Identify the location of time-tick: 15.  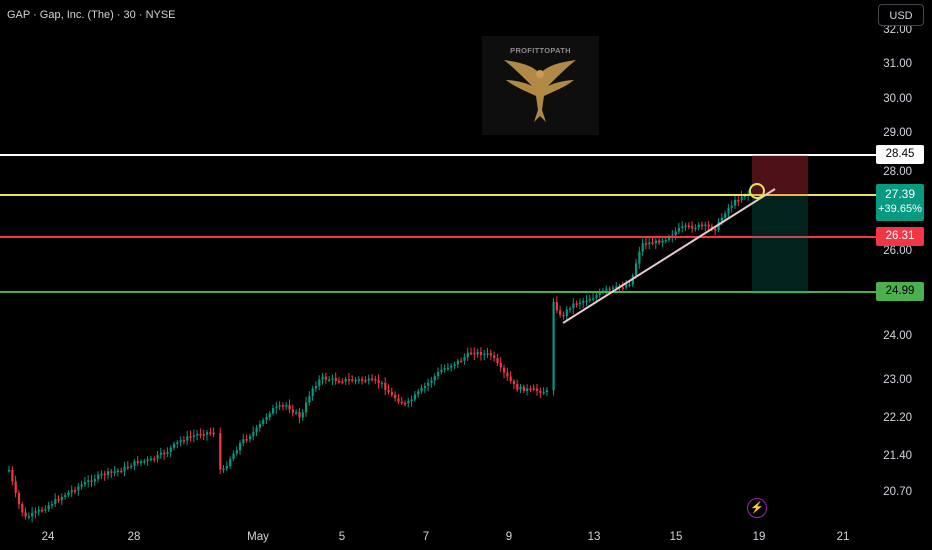
(676, 537).